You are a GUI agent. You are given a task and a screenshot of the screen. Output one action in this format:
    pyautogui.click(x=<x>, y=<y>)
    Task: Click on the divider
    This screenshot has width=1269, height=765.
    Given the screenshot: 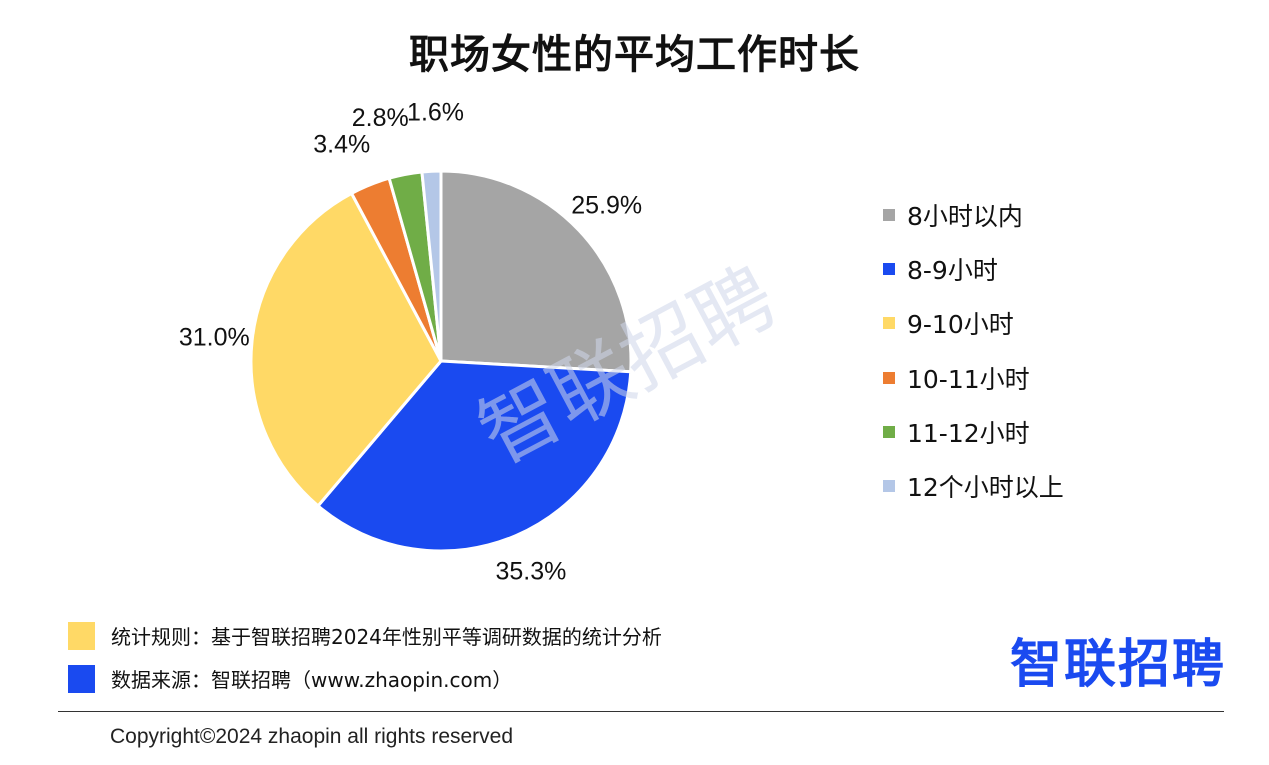 What is the action you would take?
    pyautogui.click(x=641, y=711)
    